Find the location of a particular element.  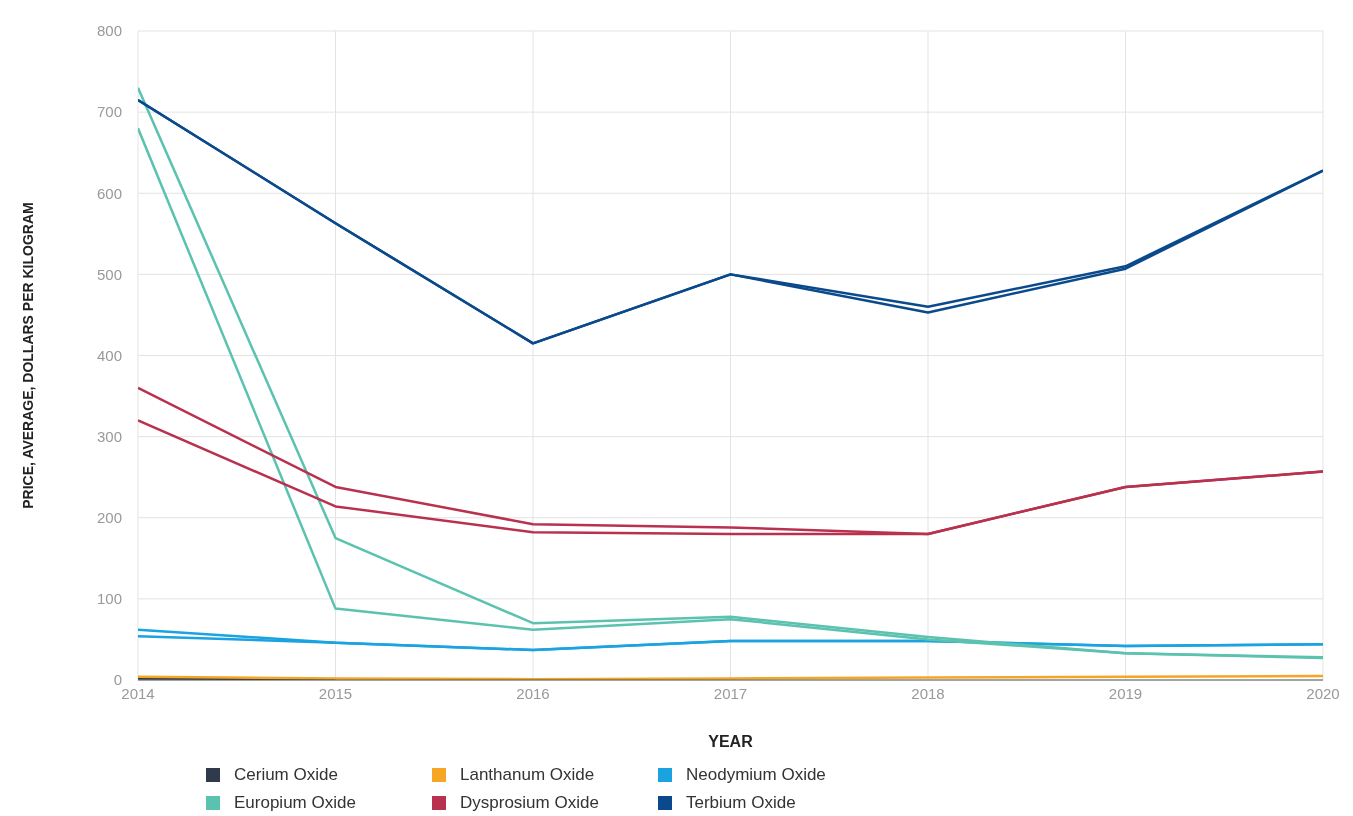

legend-label: Terbium Oxide is located at coordinates (741, 803).